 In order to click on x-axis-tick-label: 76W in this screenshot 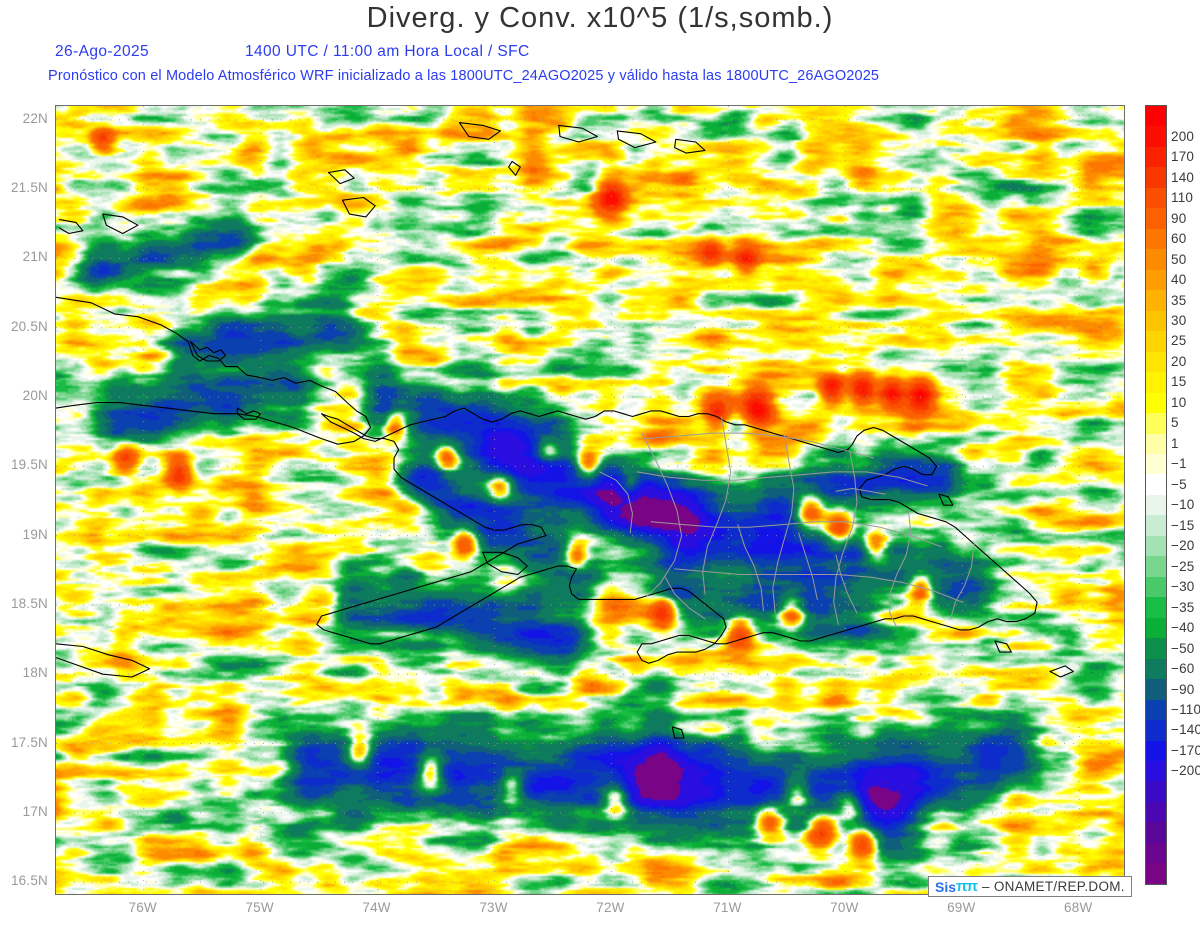, I will do `click(142, 907)`.